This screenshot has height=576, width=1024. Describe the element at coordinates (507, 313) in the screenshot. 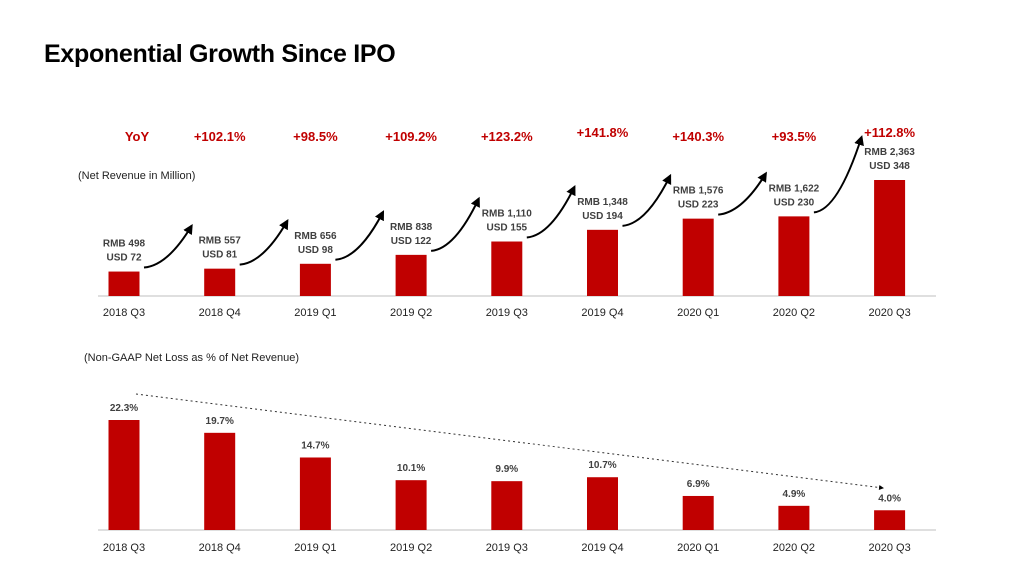

I see `revenue-x-tick: 2019 Q3` at that location.